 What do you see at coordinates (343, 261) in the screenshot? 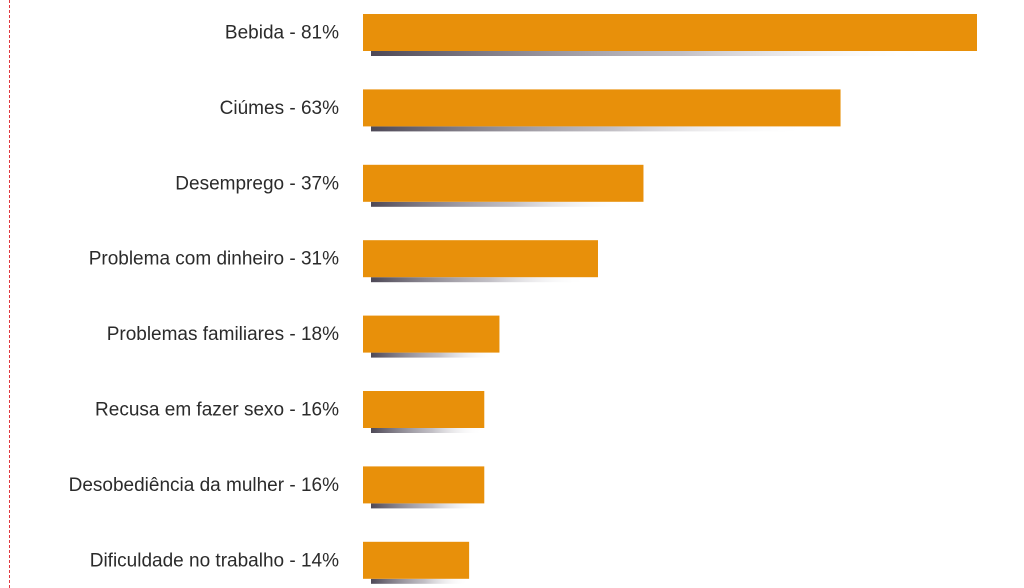
I see `bar-group: Problema com dinheiro - 31%` at bounding box center [343, 261].